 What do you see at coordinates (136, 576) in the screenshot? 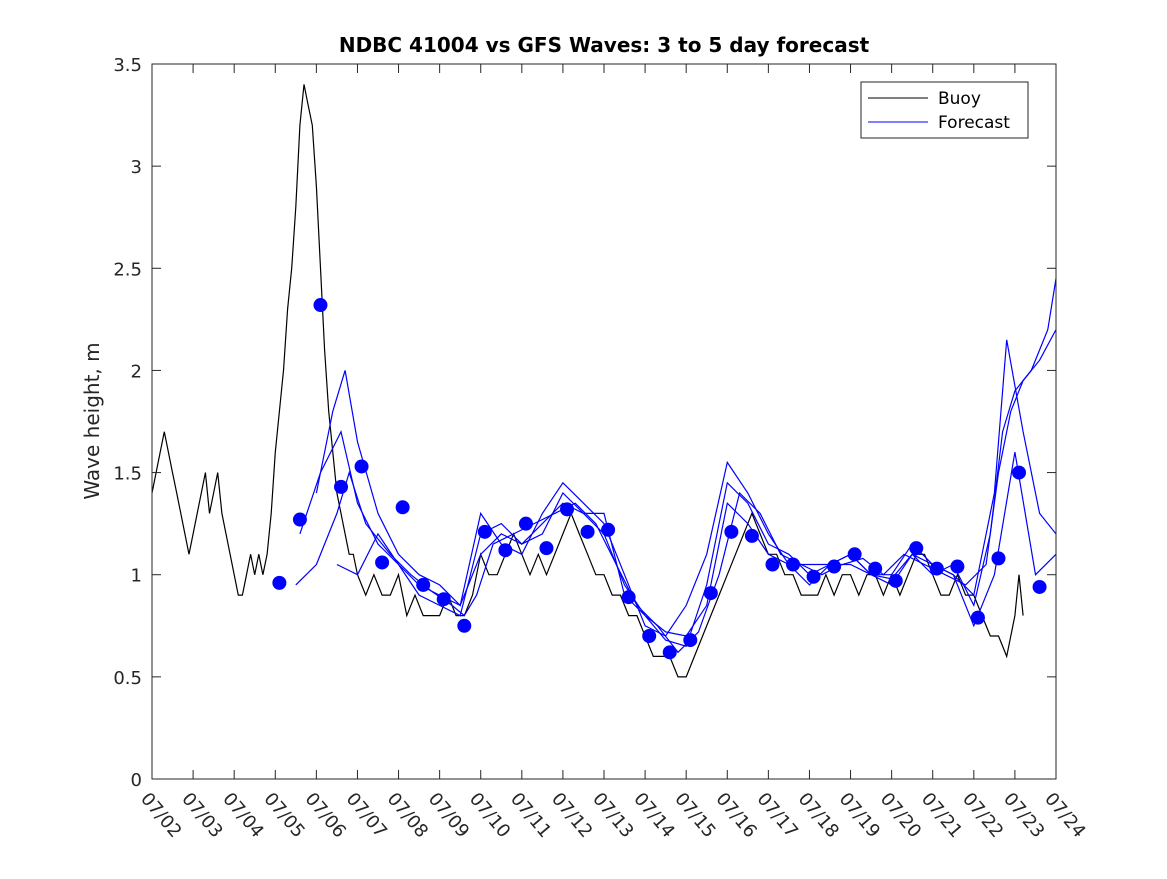
I see `y-tick-label: 1` at bounding box center [136, 576].